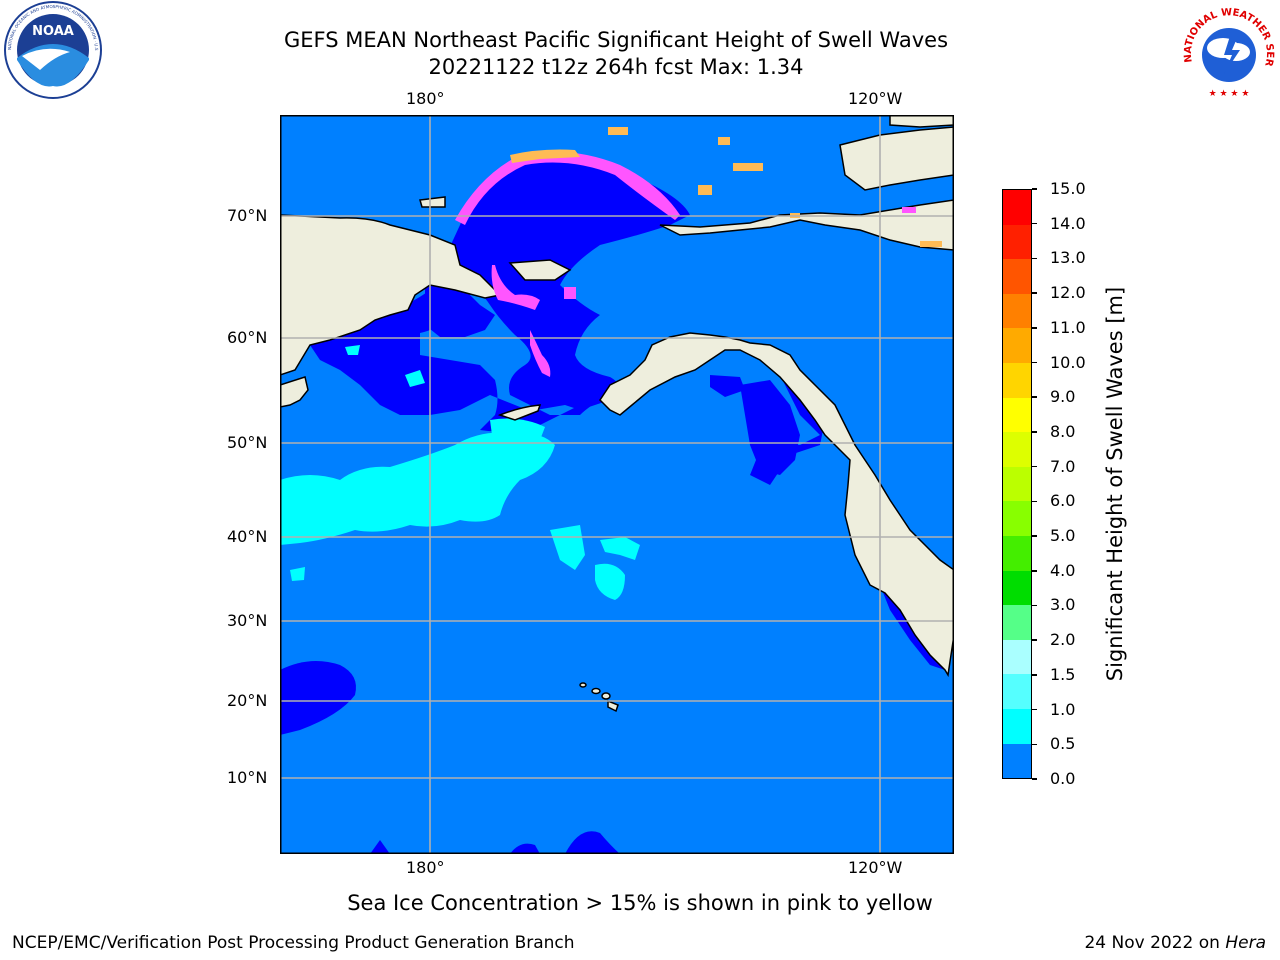  I want to click on colorbar-tick-label: 1.5, so click(1063, 674).